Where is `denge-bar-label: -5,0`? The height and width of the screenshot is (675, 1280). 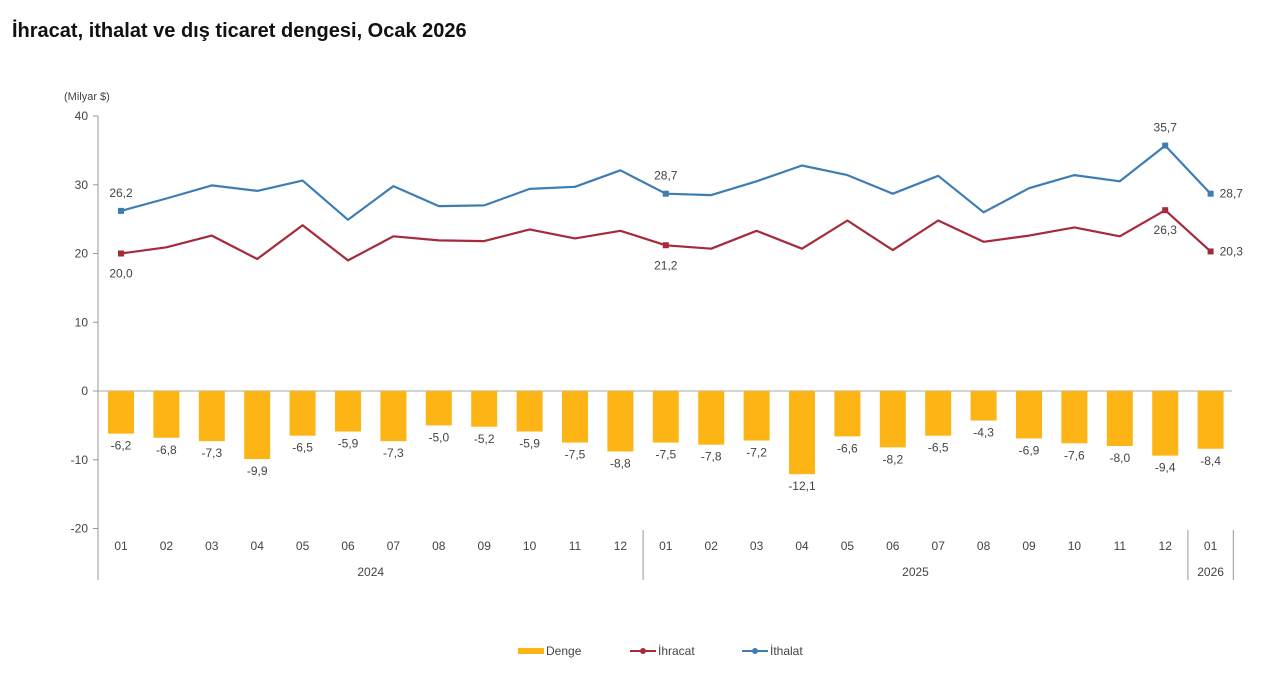
denge-bar-label: -5,0 is located at coordinates (438, 437).